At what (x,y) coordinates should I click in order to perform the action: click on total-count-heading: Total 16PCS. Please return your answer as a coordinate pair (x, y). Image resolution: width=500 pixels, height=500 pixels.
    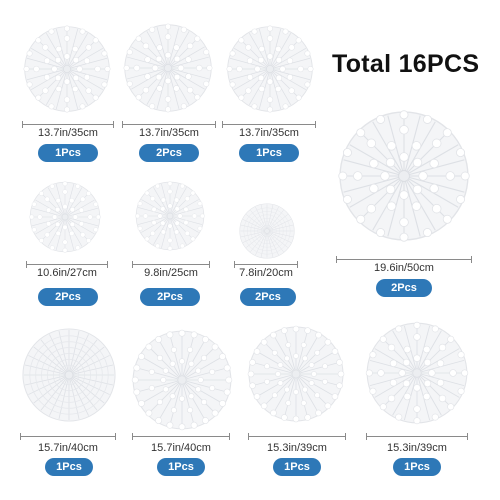
    Looking at the image, I should click on (406, 64).